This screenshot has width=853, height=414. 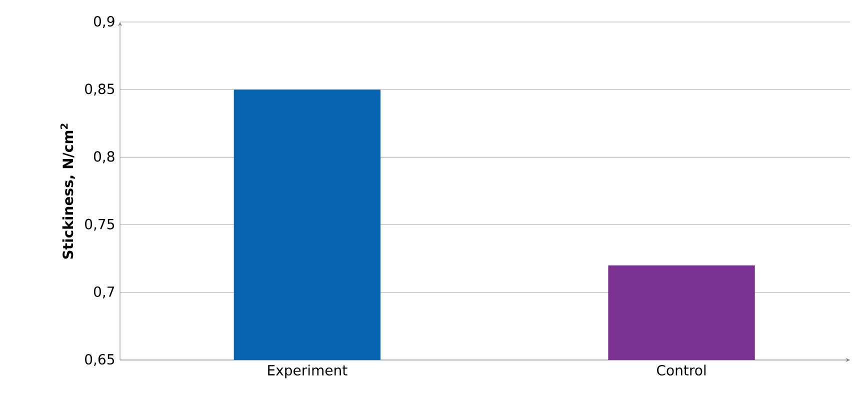 What do you see at coordinates (99, 360) in the screenshot?
I see `y-tick-label: 0,65` at bounding box center [99, 360].